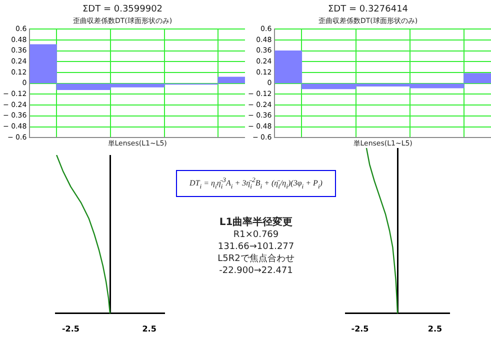 The height and width of the screenshot is (337, 491). I want to click on text: L5R2で焦点合わせ, so click(256, 259).